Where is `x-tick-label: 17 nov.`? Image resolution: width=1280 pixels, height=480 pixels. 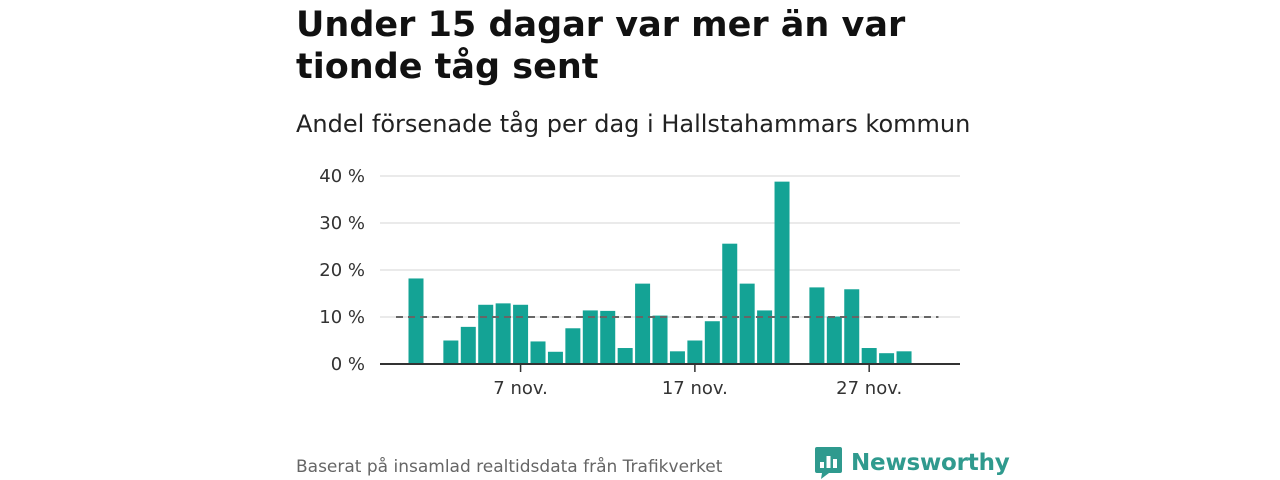
x-tick-label: 17 nov. is located at coordinates (695, 388).